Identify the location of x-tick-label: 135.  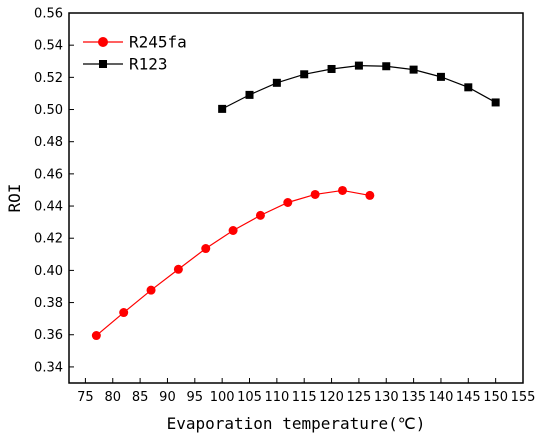
(413, 397).